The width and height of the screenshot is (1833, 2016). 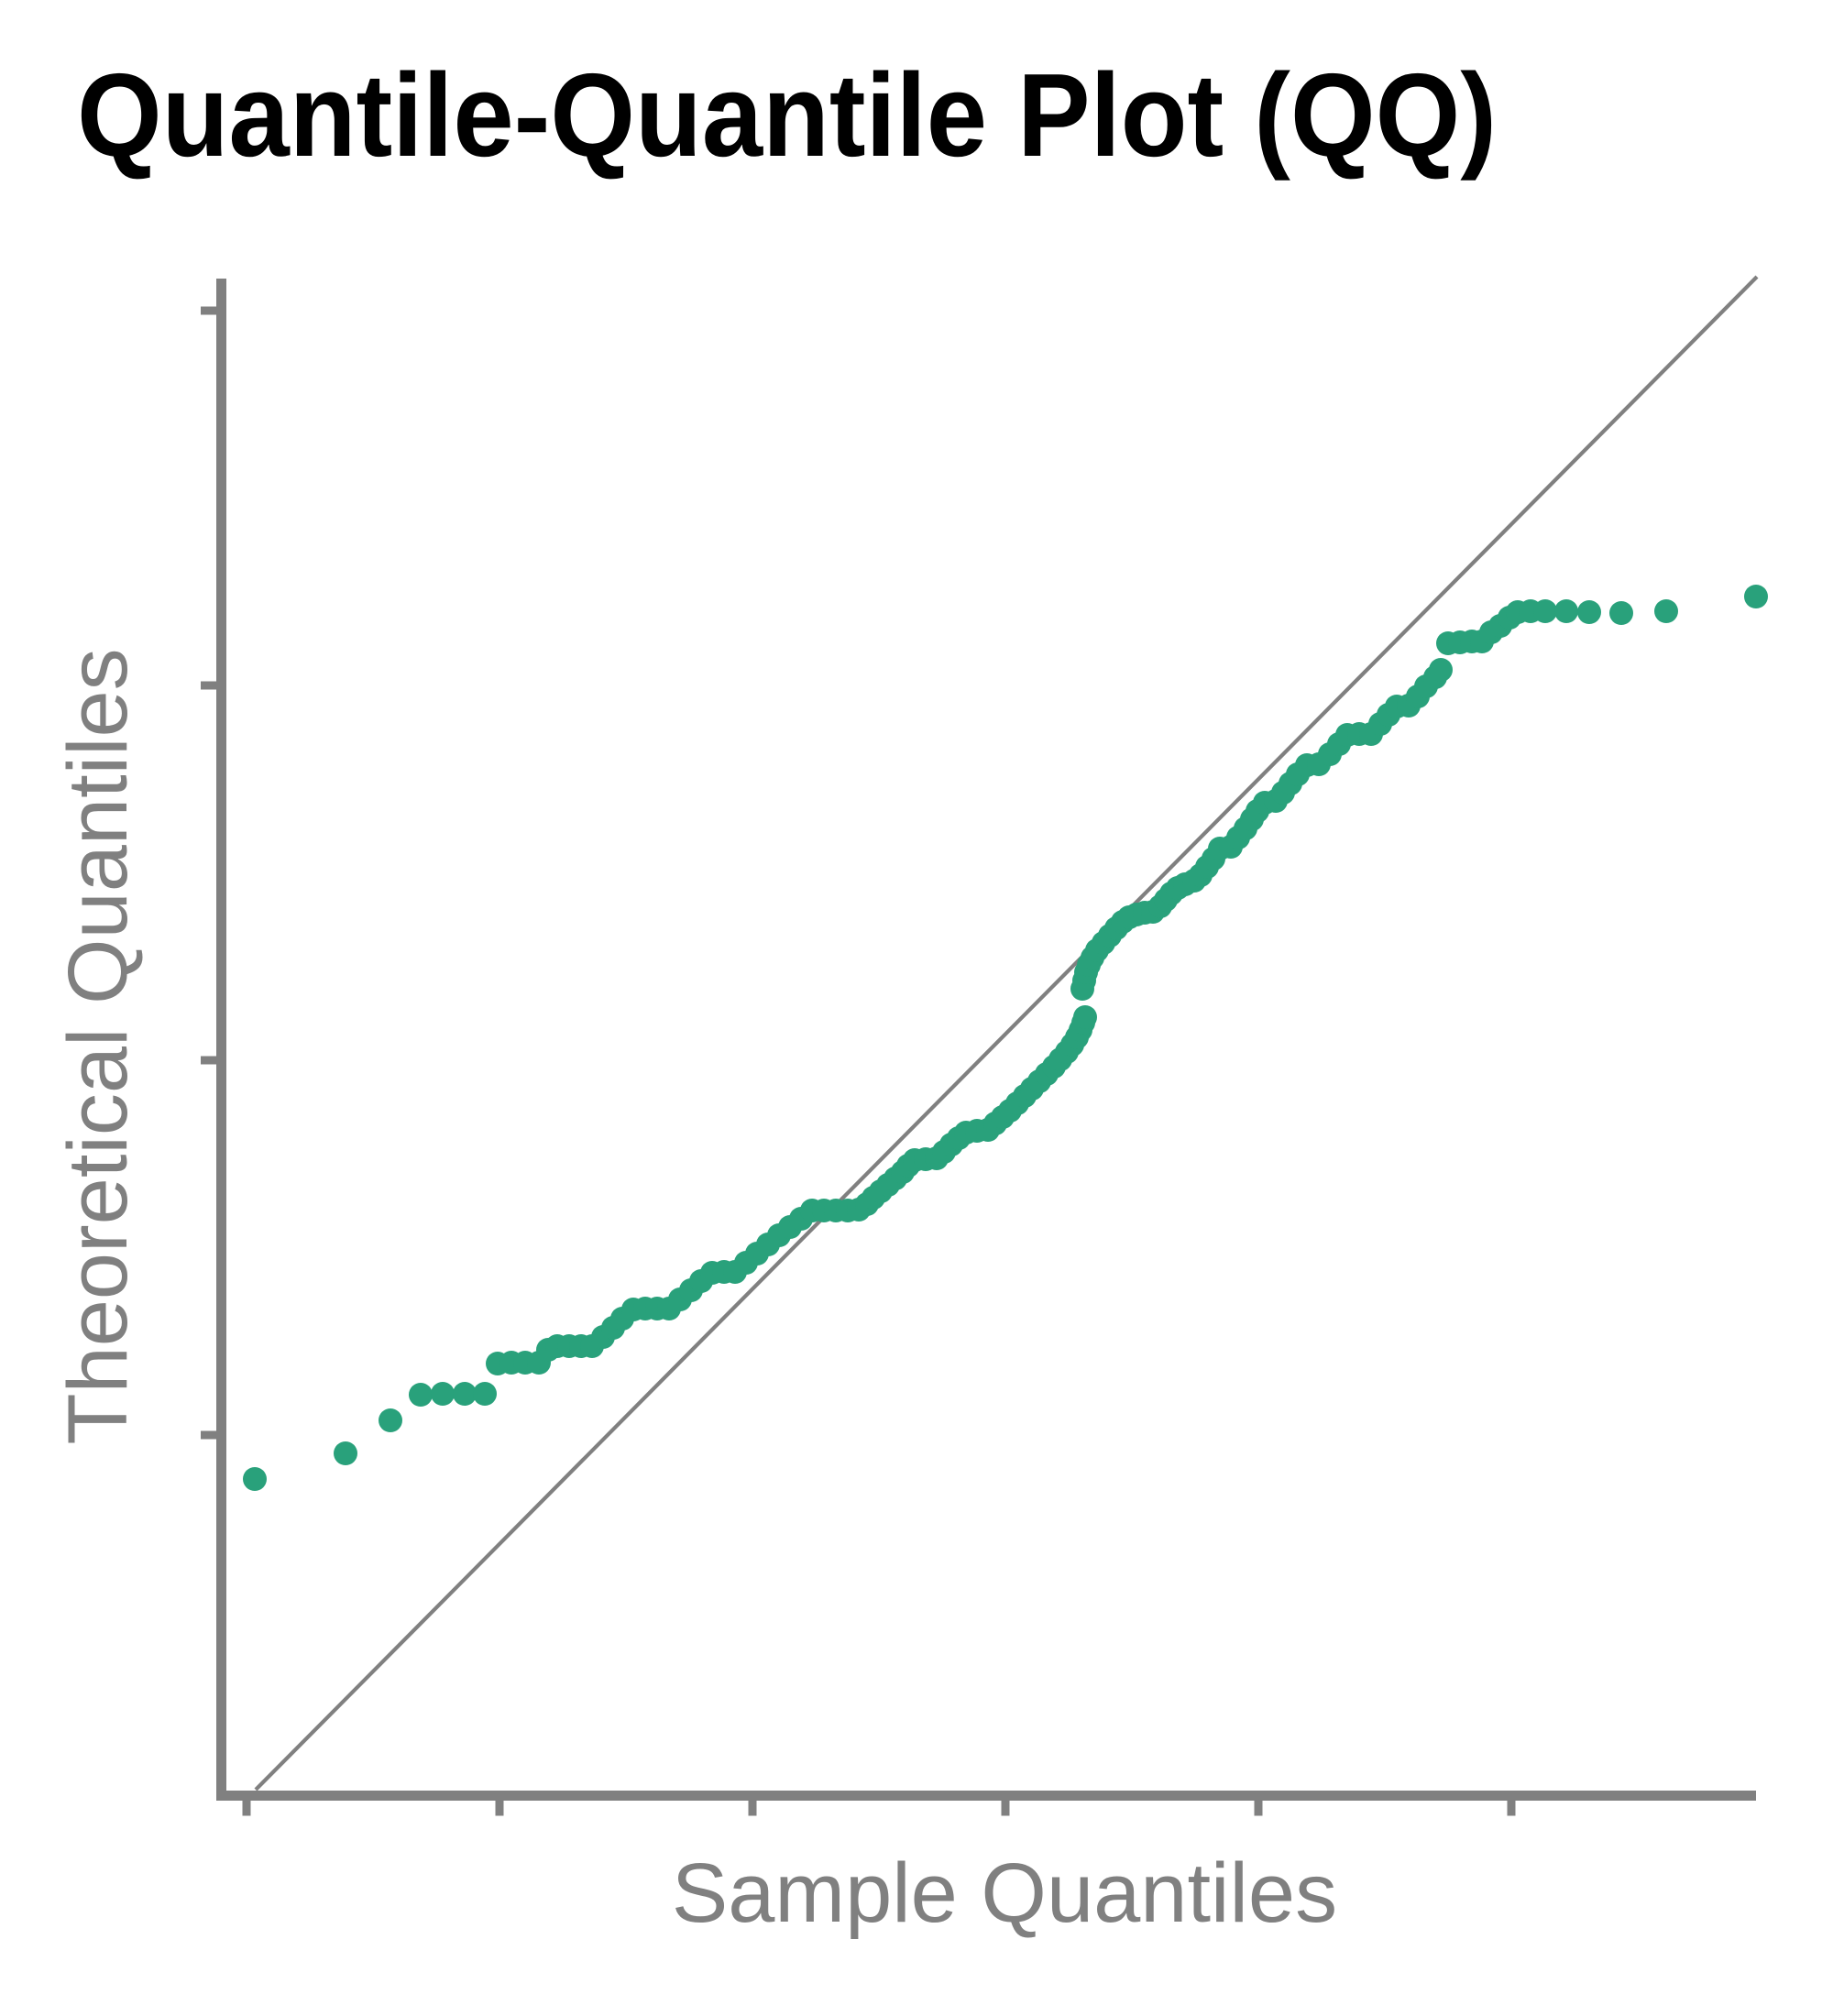 I want to click on svg-text: Theoretical Quantiles, so click(x=98, y=1046).